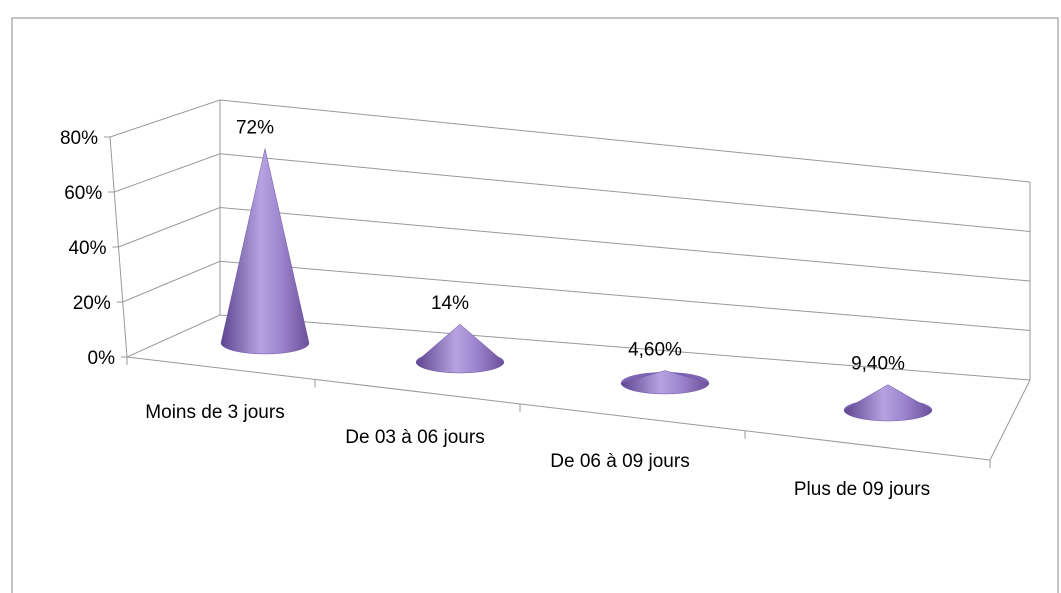 This screenshot has height=593, width=1061. Describe the element at coordinates (414, 437) in the screenshot. I see `x-tick-label: De 03 à 06 jours` at that location.